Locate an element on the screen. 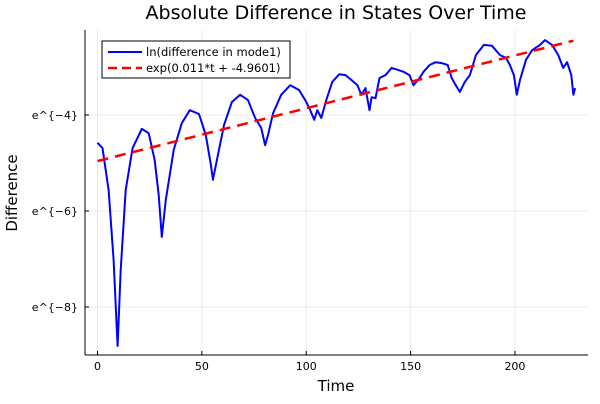 This screenshot has height=404, width=600. y-tick-label: e^{−4} is located at coordinates (55, 115).